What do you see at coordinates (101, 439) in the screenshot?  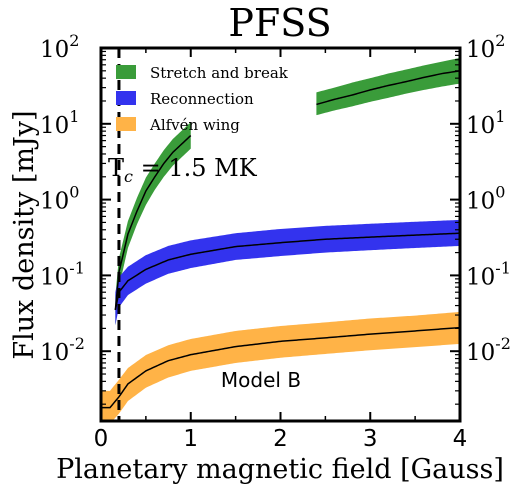 I see `x-tick-label-0: 0` at bounding box center [101, 439].